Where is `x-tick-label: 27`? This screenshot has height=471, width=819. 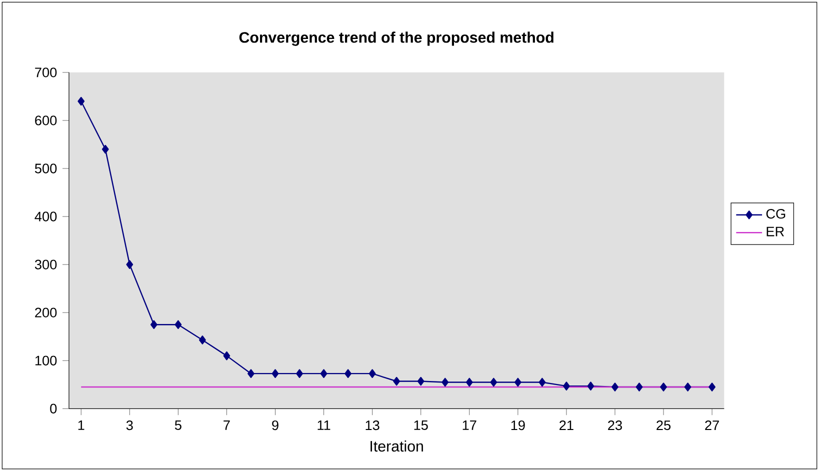 x-tick-label: 27 is located at coordinates (712, 425).